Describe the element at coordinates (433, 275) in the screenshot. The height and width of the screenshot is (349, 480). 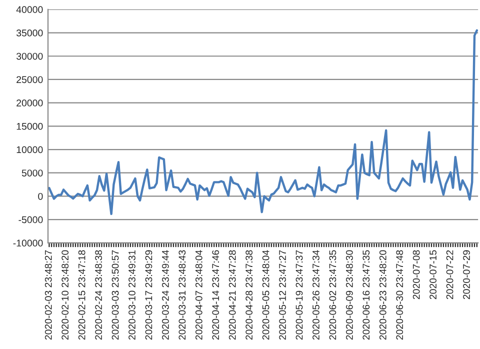
I see `x-tick-label: 2020-07-15` at that location.